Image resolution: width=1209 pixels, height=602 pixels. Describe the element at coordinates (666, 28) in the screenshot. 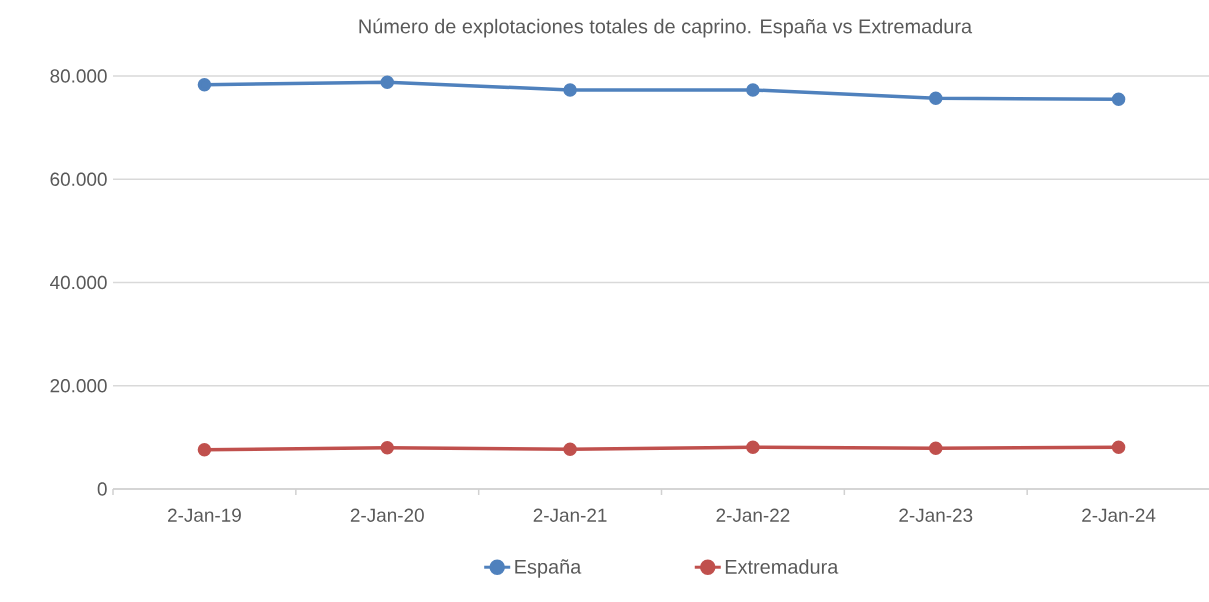

I see `chart-title: Número de explotaciones totales de caprino. España vs Extremadura` at that location.